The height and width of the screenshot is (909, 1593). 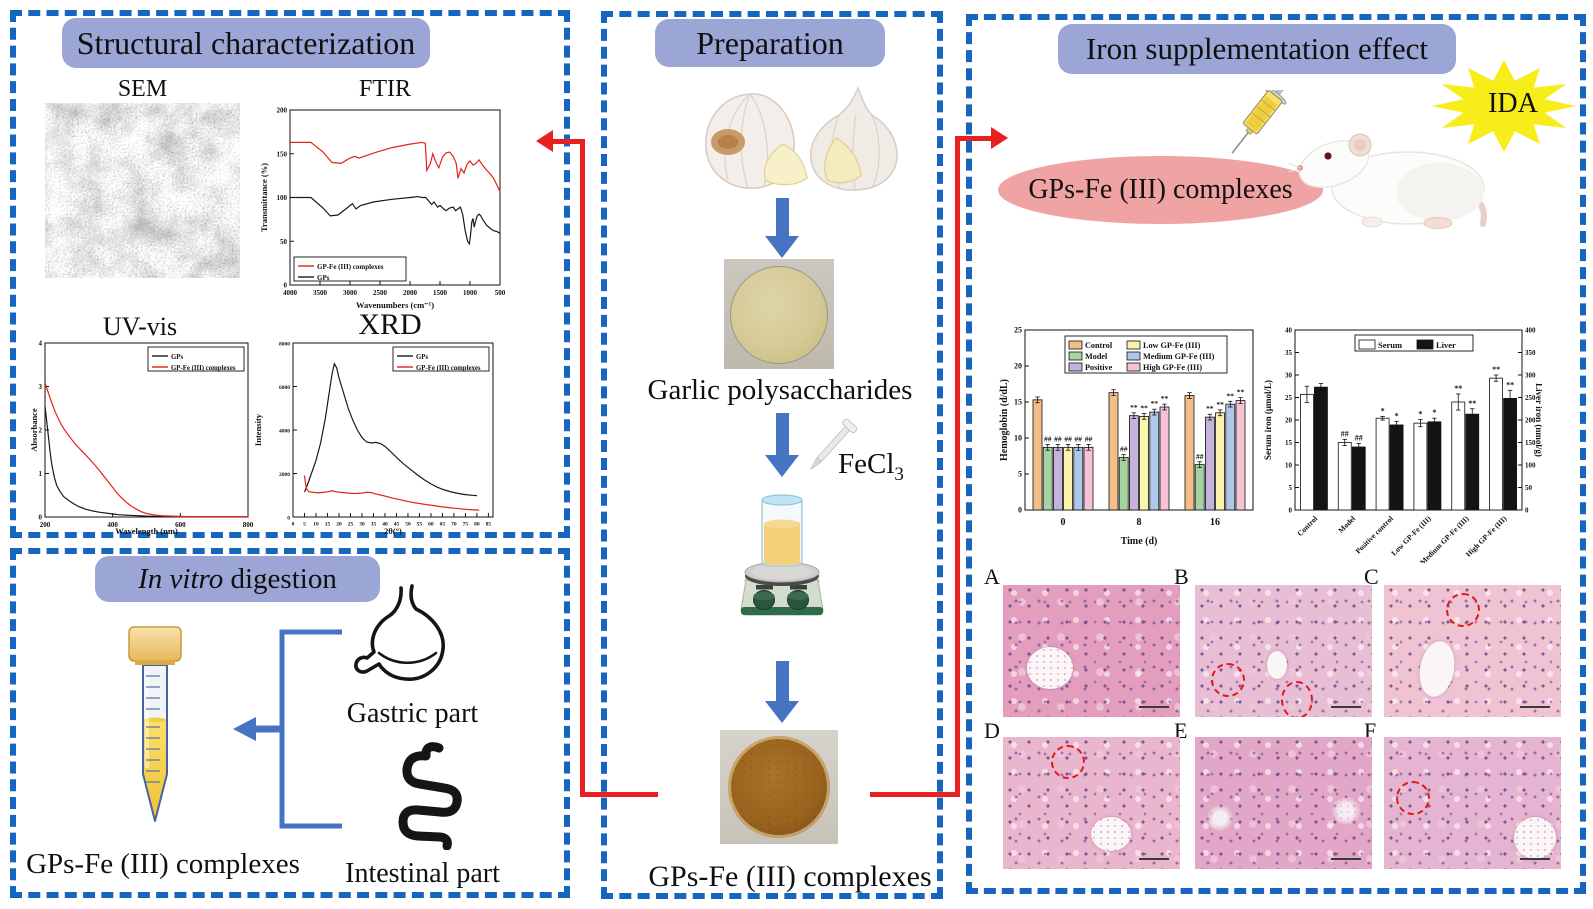 I want to click on svg-text: 10, so click(x=1018, y=438).